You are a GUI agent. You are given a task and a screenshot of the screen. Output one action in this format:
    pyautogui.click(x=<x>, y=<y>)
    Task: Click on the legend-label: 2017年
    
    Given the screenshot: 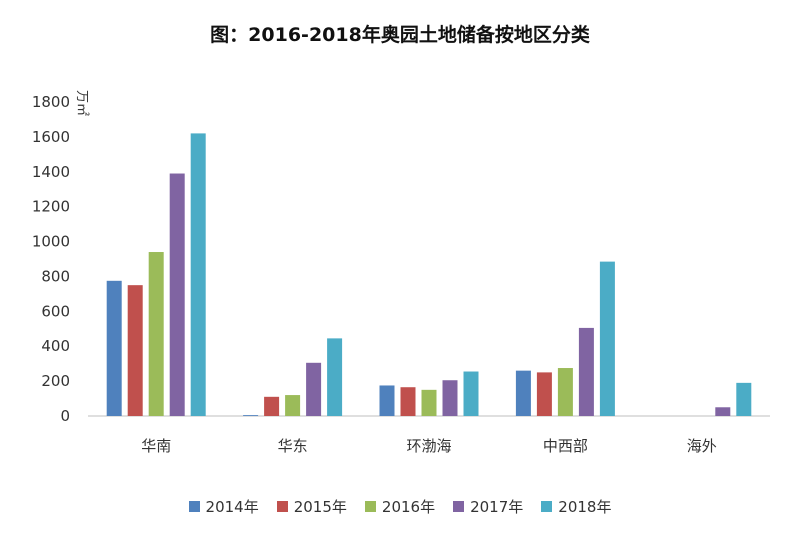 What is the action you would take?
    pyautogui.click(x=497, y=507)
    